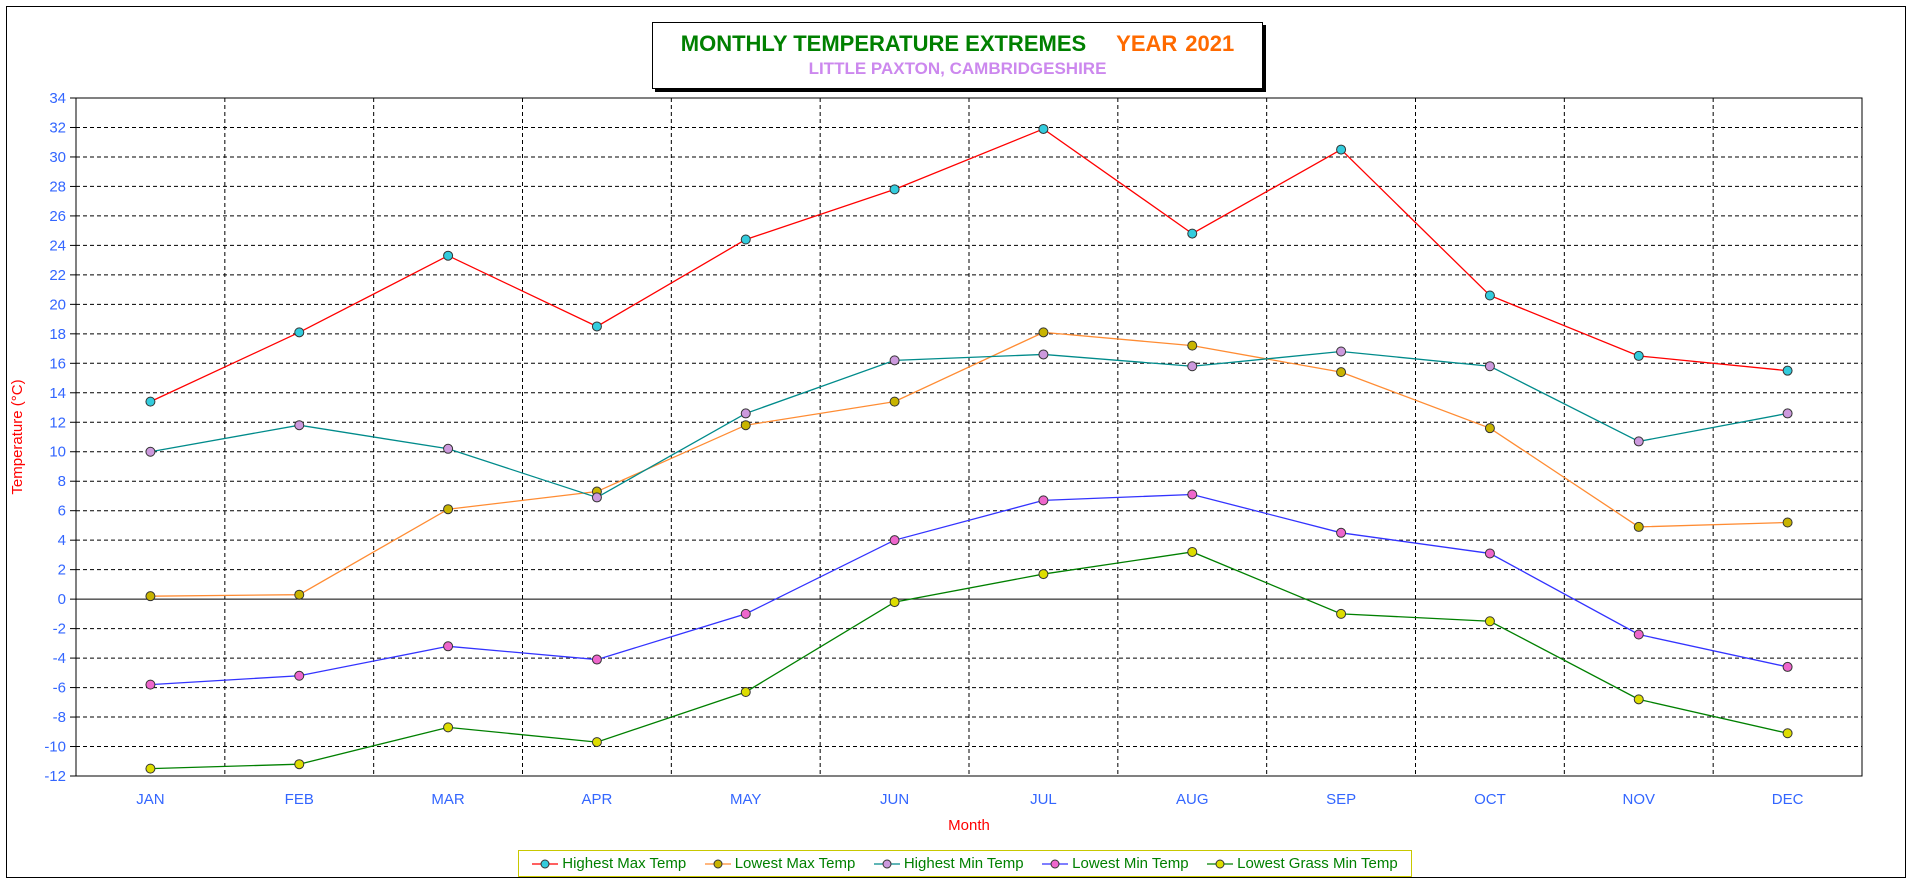 Image resolution: width=1916 pixels, height=884 pixels. What do you see at coordinates (57, 393) in the screenshot?
I see `y-tick-label: 14` at bounding box center [57, 393].